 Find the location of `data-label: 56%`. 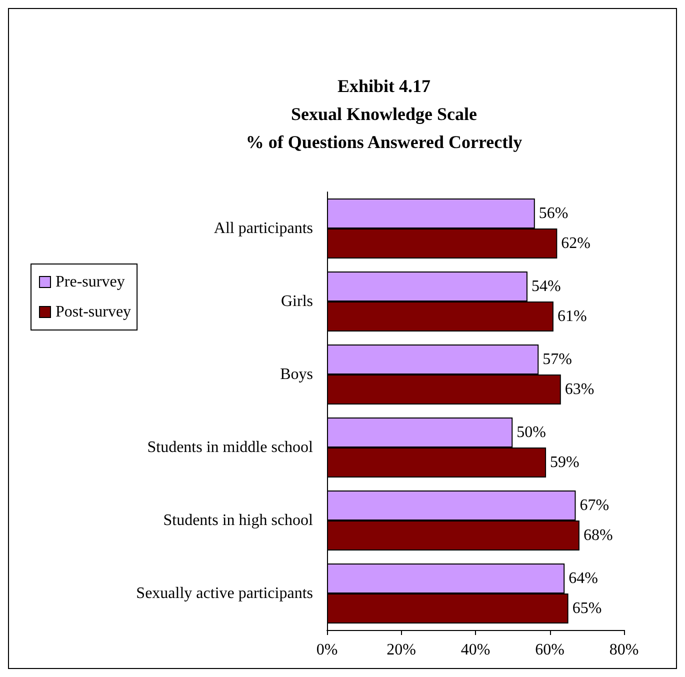

data-label: 56% is located at coordinates (553, 213).